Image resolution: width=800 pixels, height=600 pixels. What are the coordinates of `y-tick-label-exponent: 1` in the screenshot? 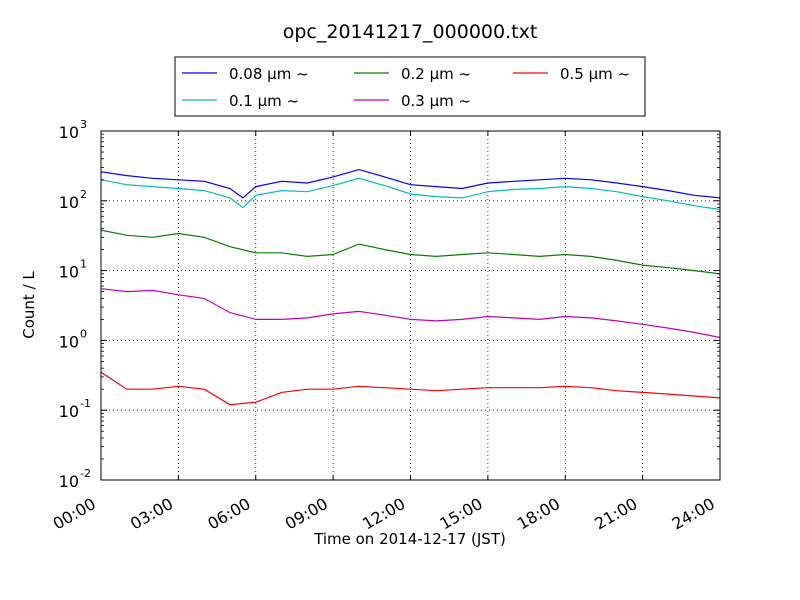 It's located at (83, 264).